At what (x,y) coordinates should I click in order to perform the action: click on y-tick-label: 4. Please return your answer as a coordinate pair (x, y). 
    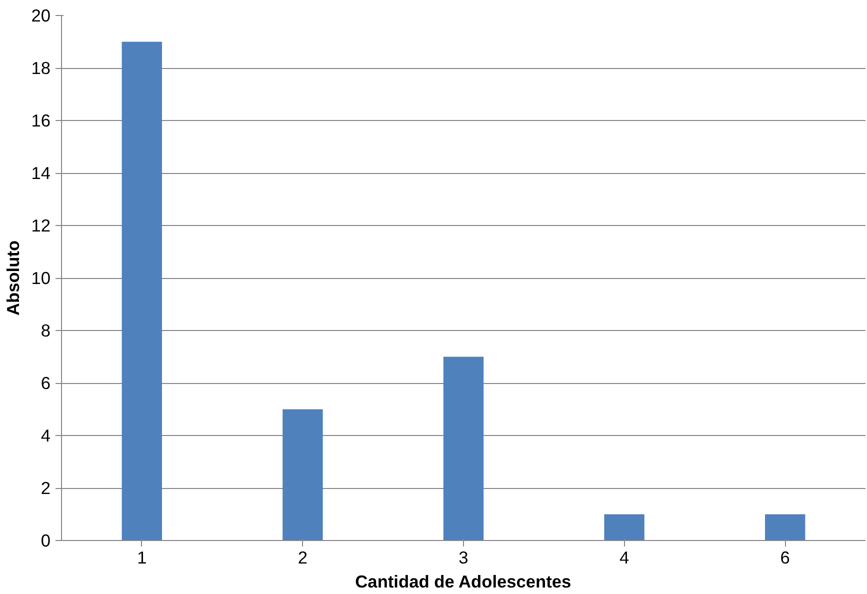
    Looking at the image, I should click on (45, 436).